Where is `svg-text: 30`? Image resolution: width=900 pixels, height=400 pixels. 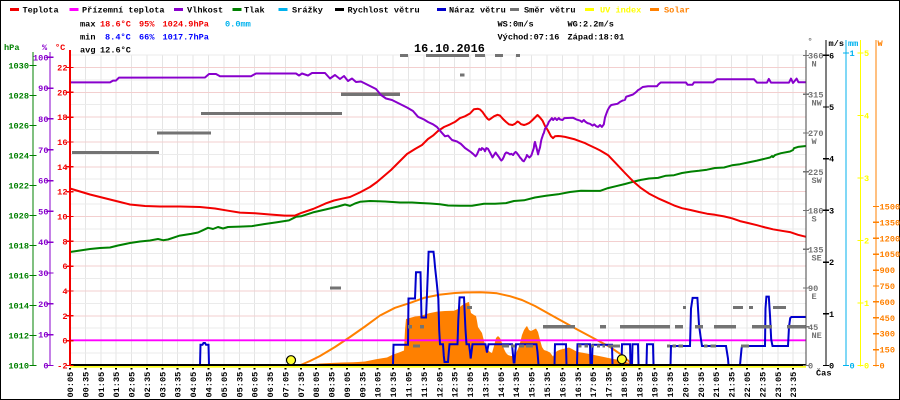
svg-text: 30 is located at coordinates (43, 274).